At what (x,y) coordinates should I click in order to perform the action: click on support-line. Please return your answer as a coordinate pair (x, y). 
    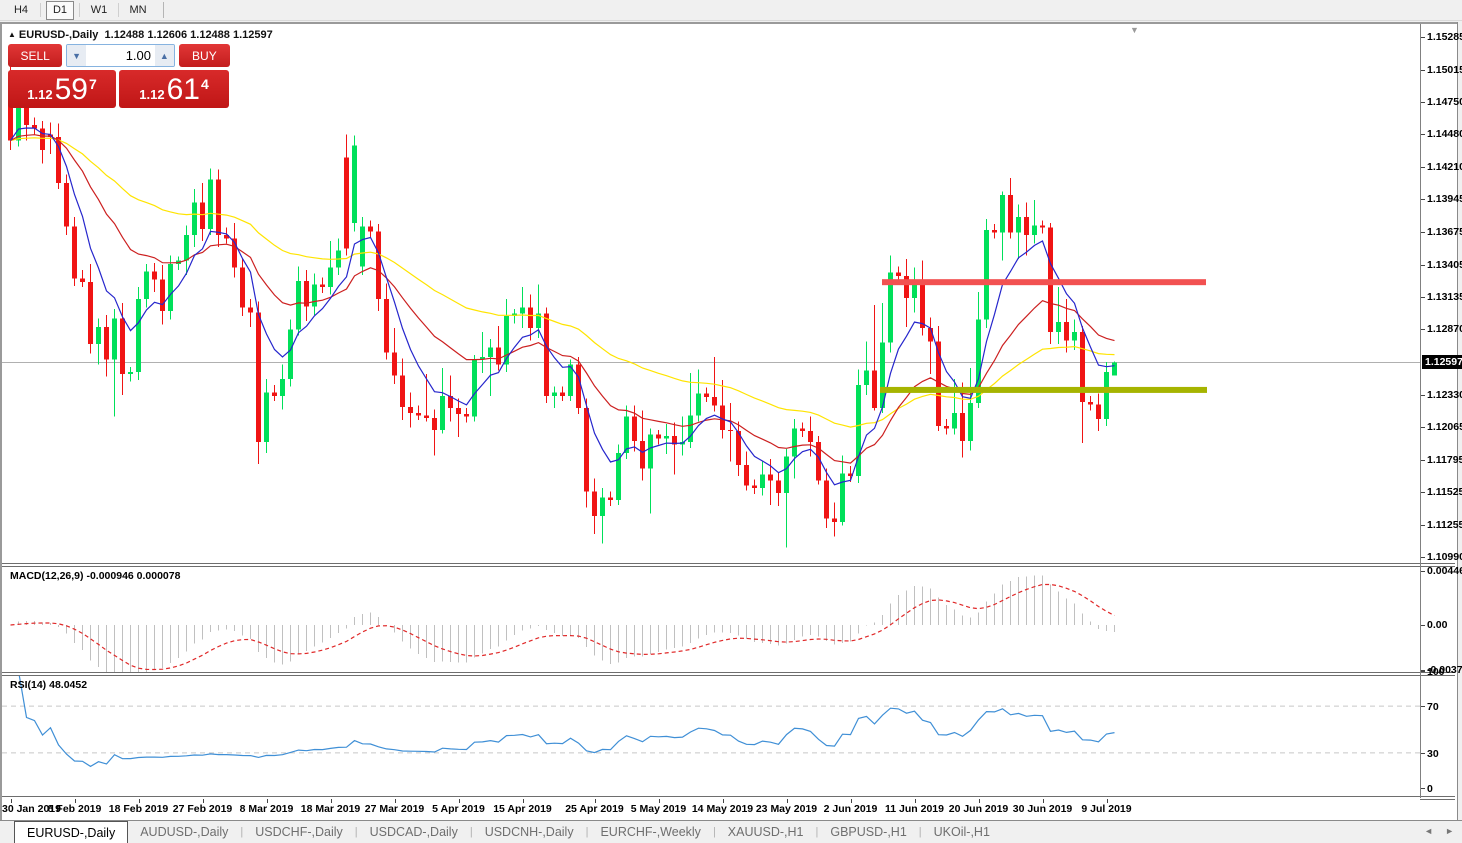
    Looking at the image, I should click on (1043, 389).